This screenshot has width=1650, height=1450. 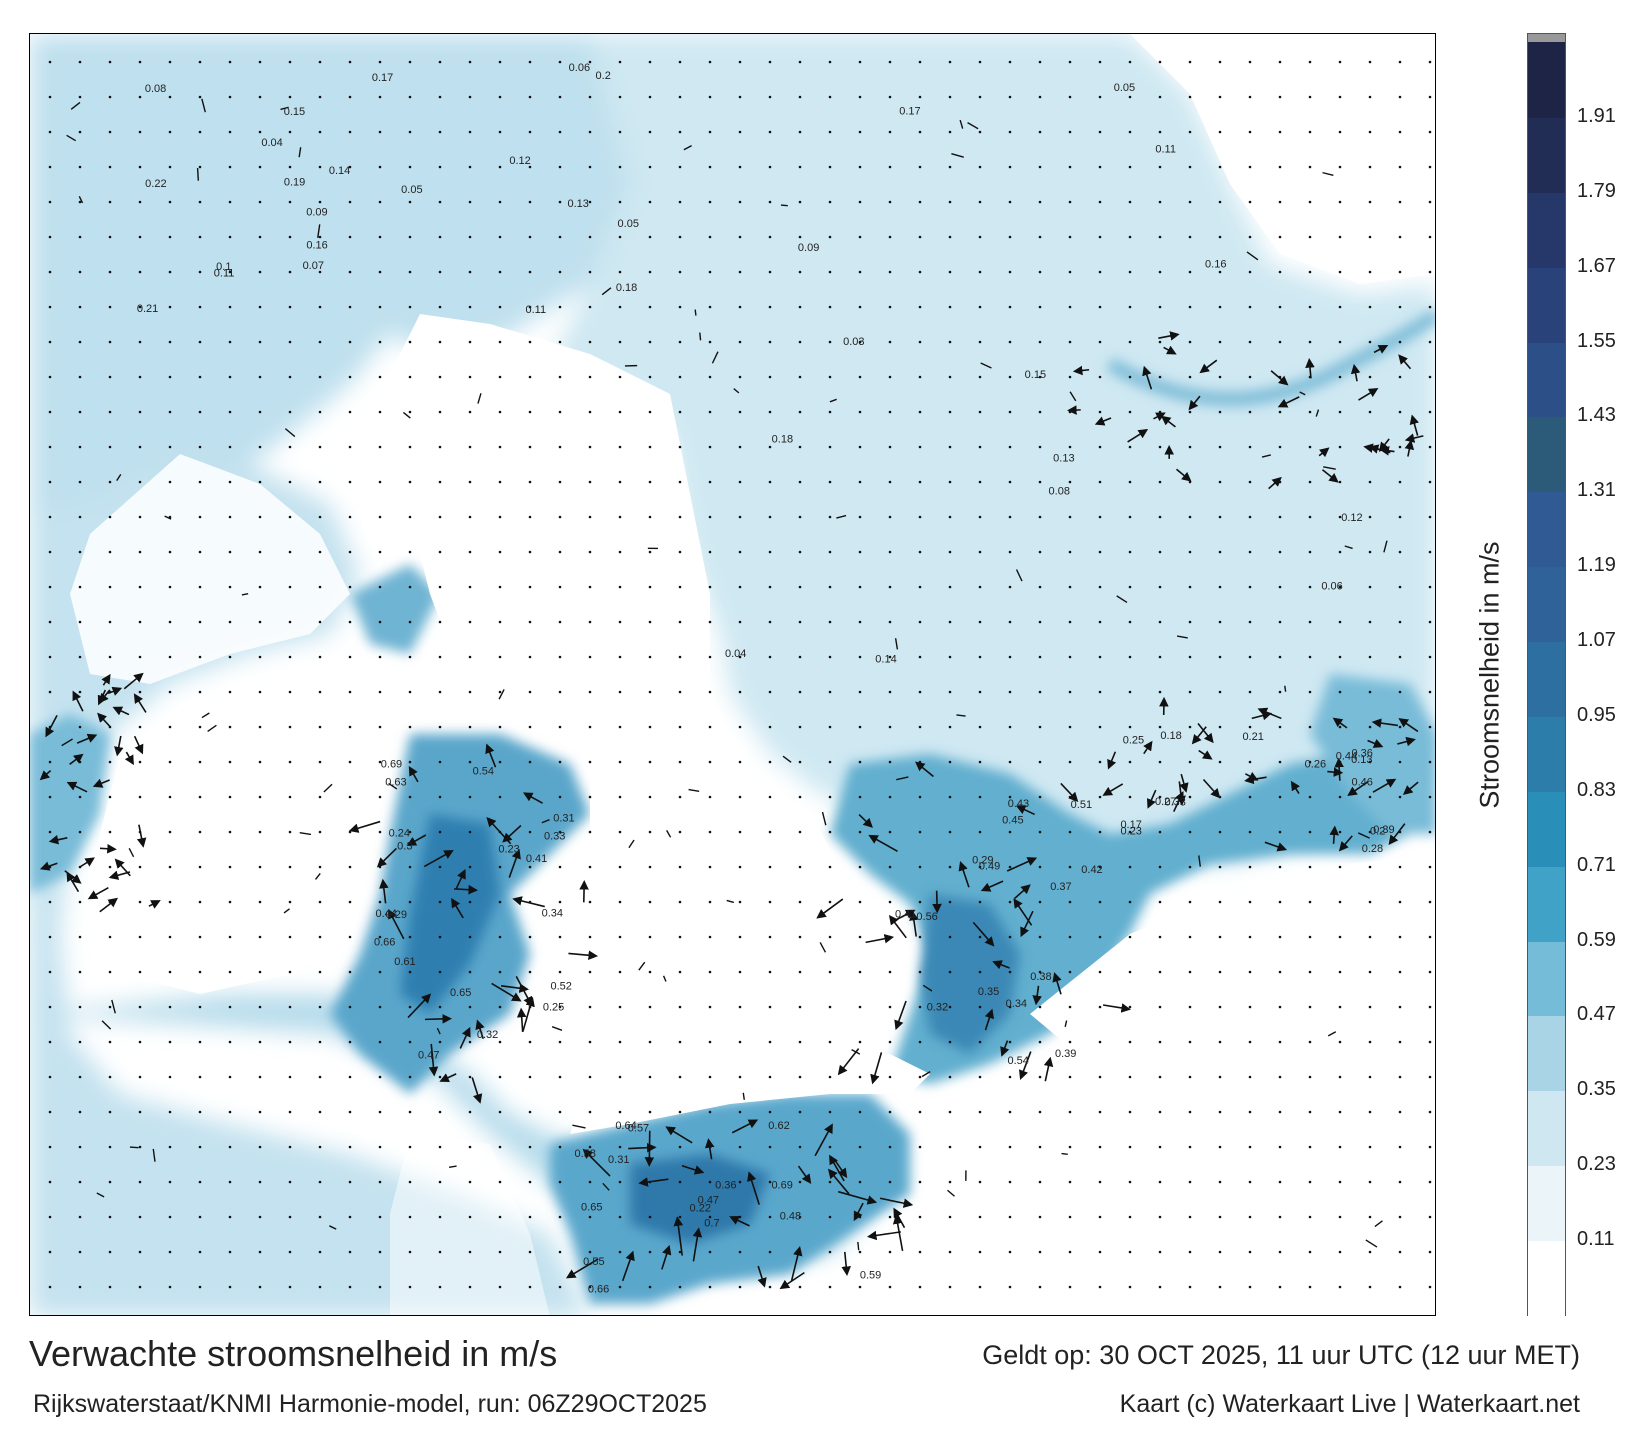 What do you see at coordinates (909, 111) in the screenshot?
I see `speed-label: 0.17` at bounding box center [909, 111].